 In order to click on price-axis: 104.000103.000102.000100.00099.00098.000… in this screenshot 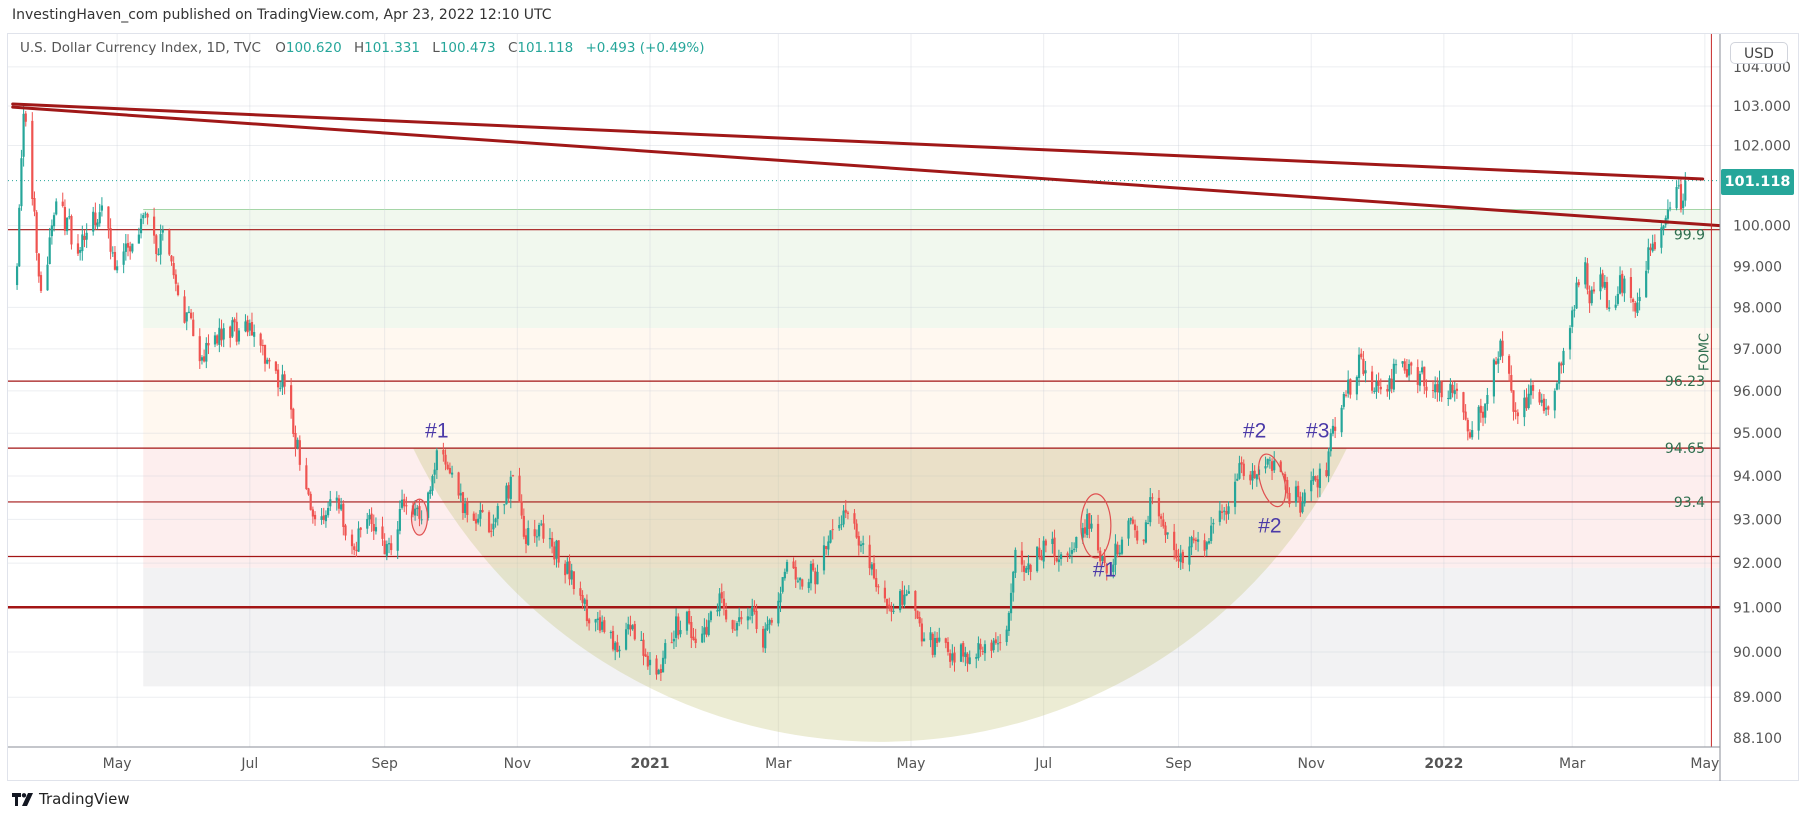, I will do `click(1762, 403)`.